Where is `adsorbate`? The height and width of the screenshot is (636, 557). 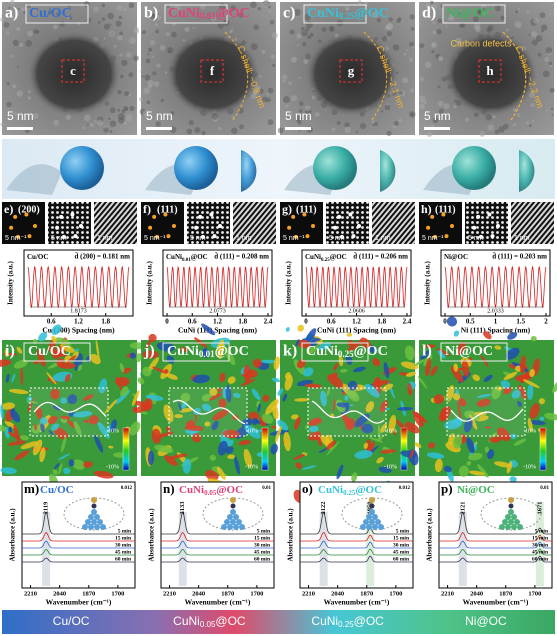 adsorbate is located at coordinates (233, 500).